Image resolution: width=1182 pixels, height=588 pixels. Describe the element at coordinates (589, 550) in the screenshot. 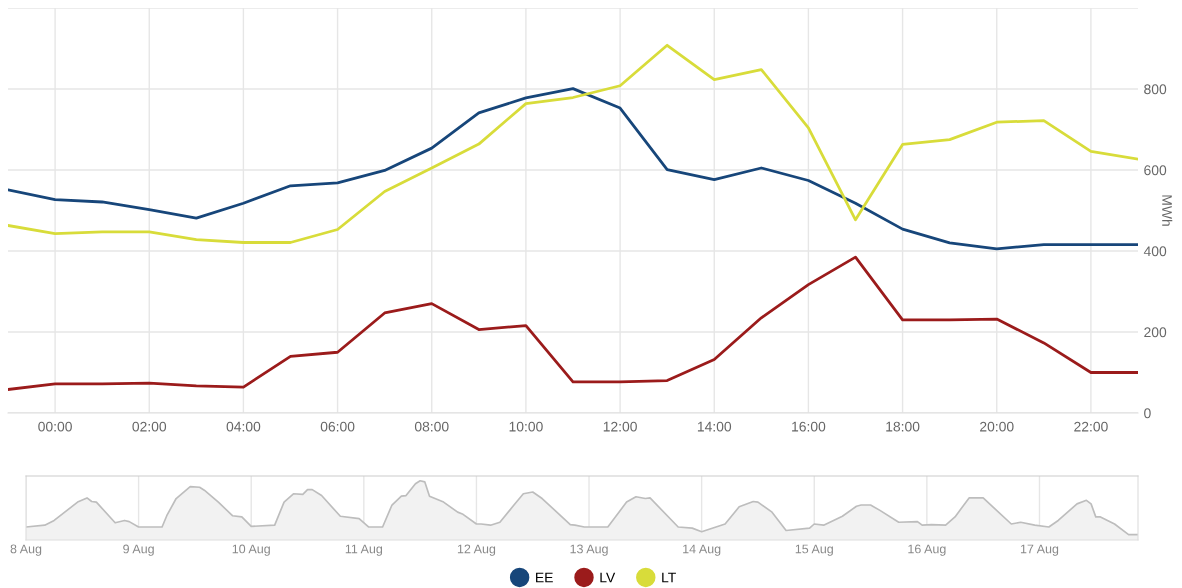

I see `x-tick-label: 13 Aug` at that location.